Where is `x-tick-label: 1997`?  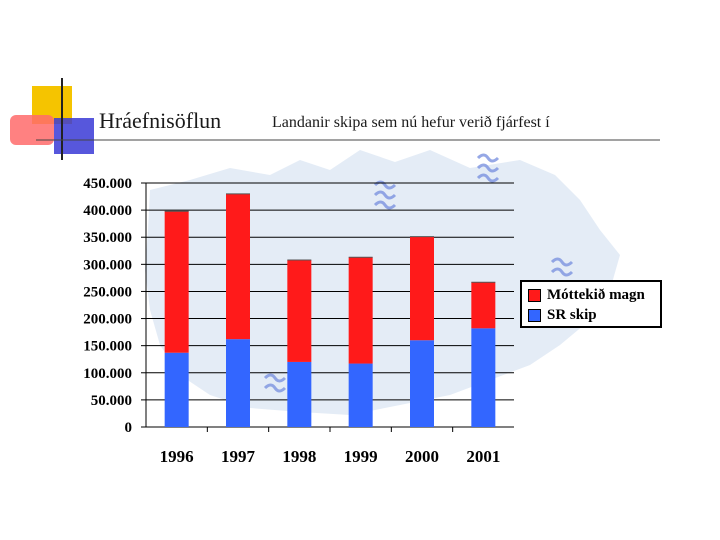 x-tick-label: 1997 is located at coordinates (238, 456).